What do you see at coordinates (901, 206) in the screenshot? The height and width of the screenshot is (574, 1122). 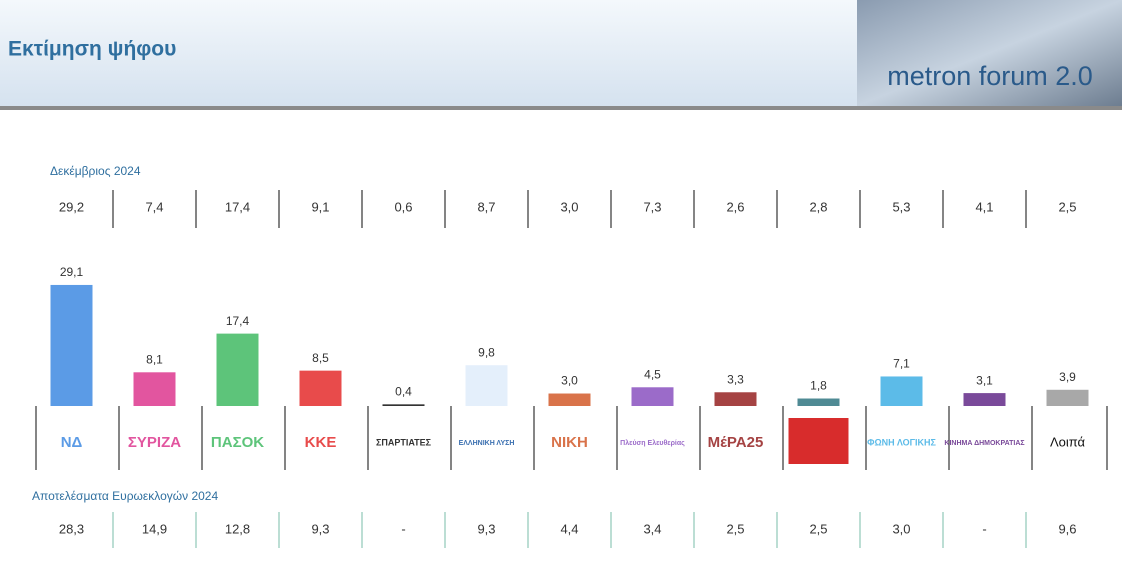 I see `row-value: 5,3` at bounding box center [901, 206].